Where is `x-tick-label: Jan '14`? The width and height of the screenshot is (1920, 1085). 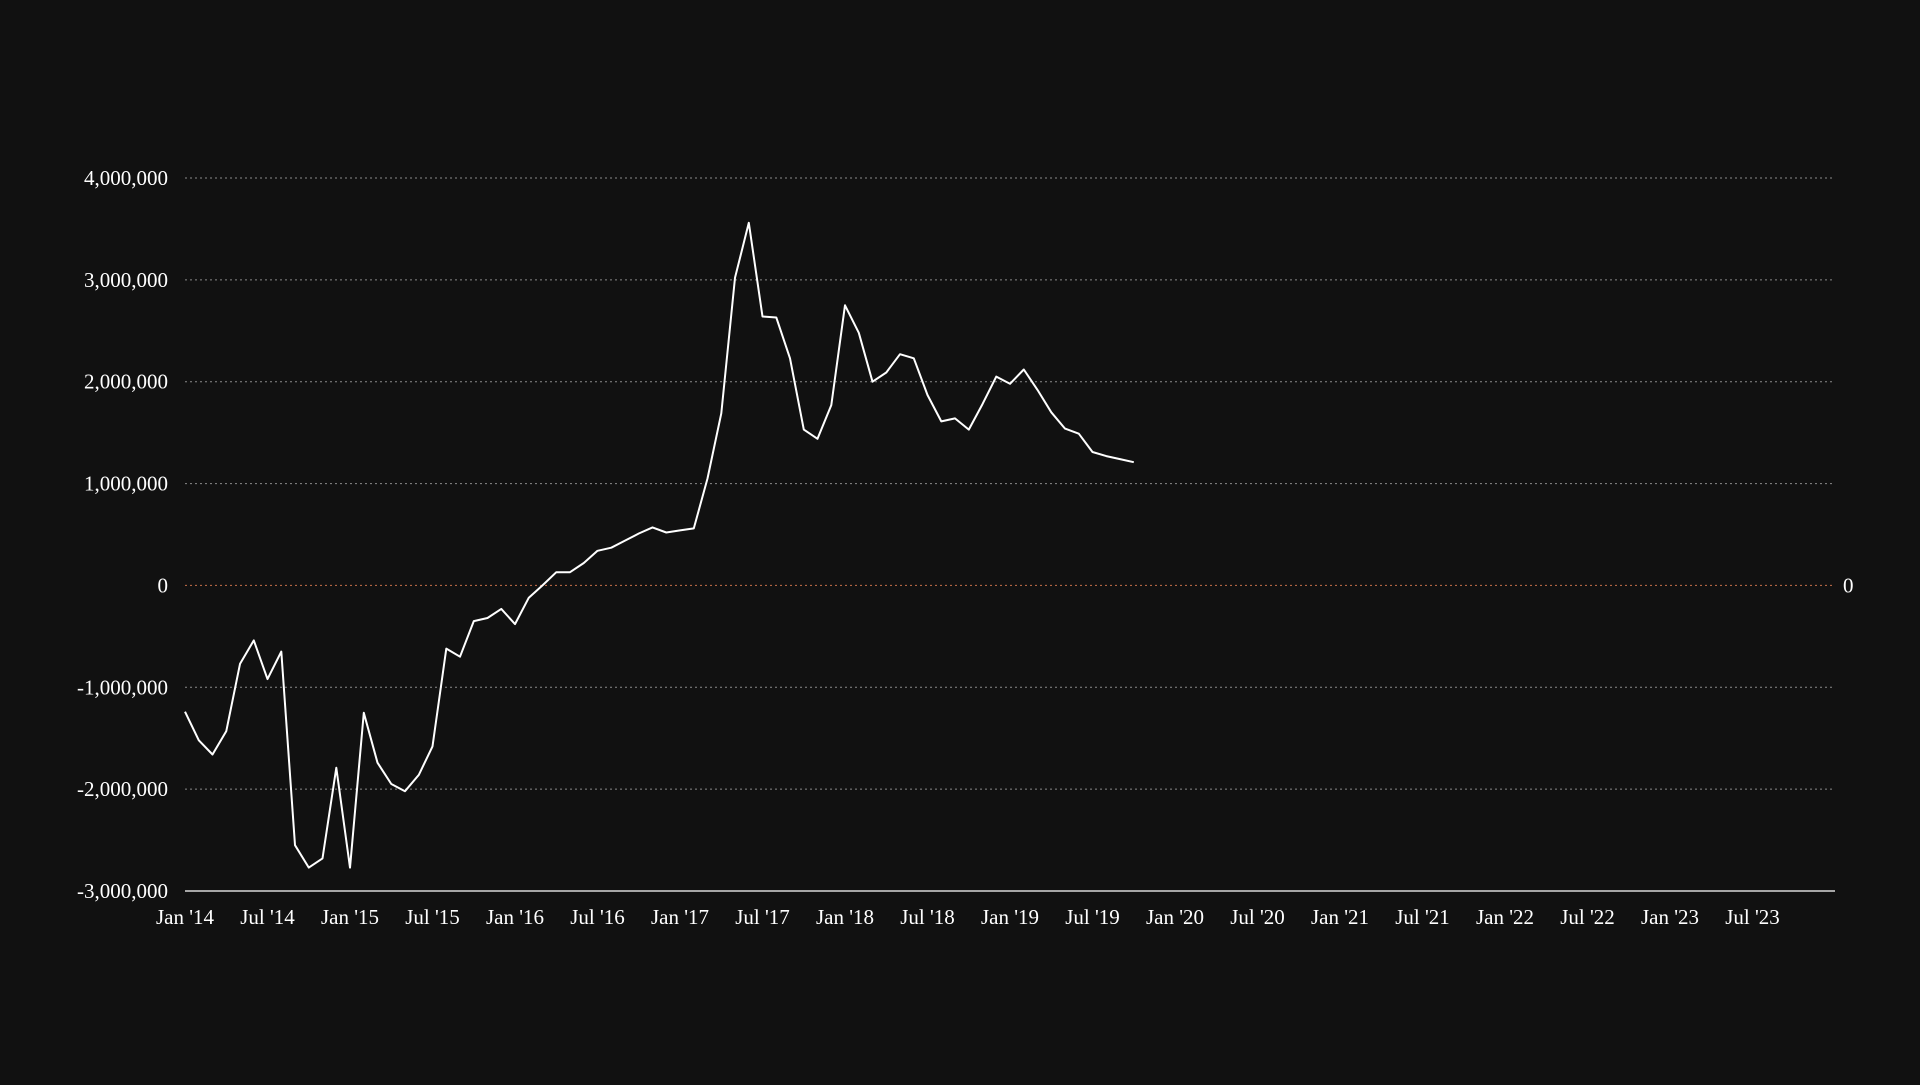 x-tick-label: Jan '14 is located at coordinates (185, 917).